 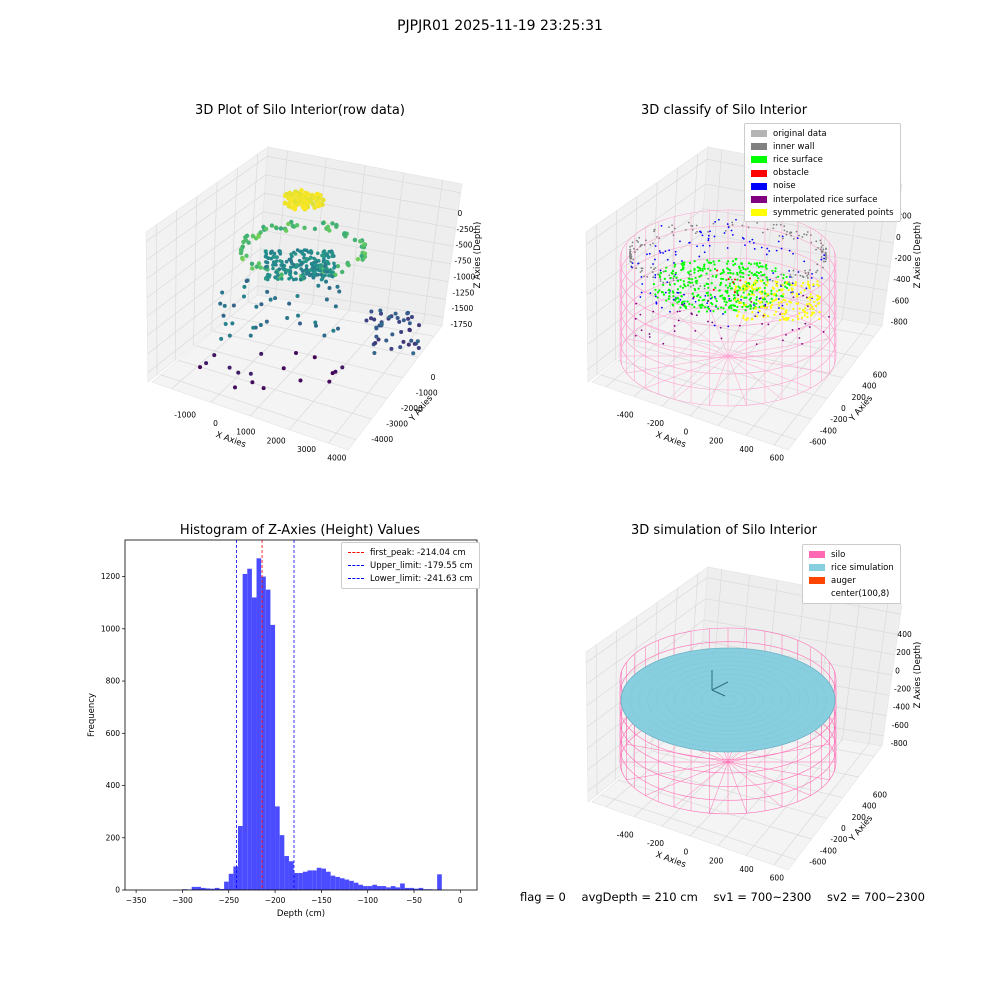 What do you see at coordinates (410, 552) in the screenshot?
I see `legend-entry: first_peak: -214.04 cm` at bounding box center [410, 552].